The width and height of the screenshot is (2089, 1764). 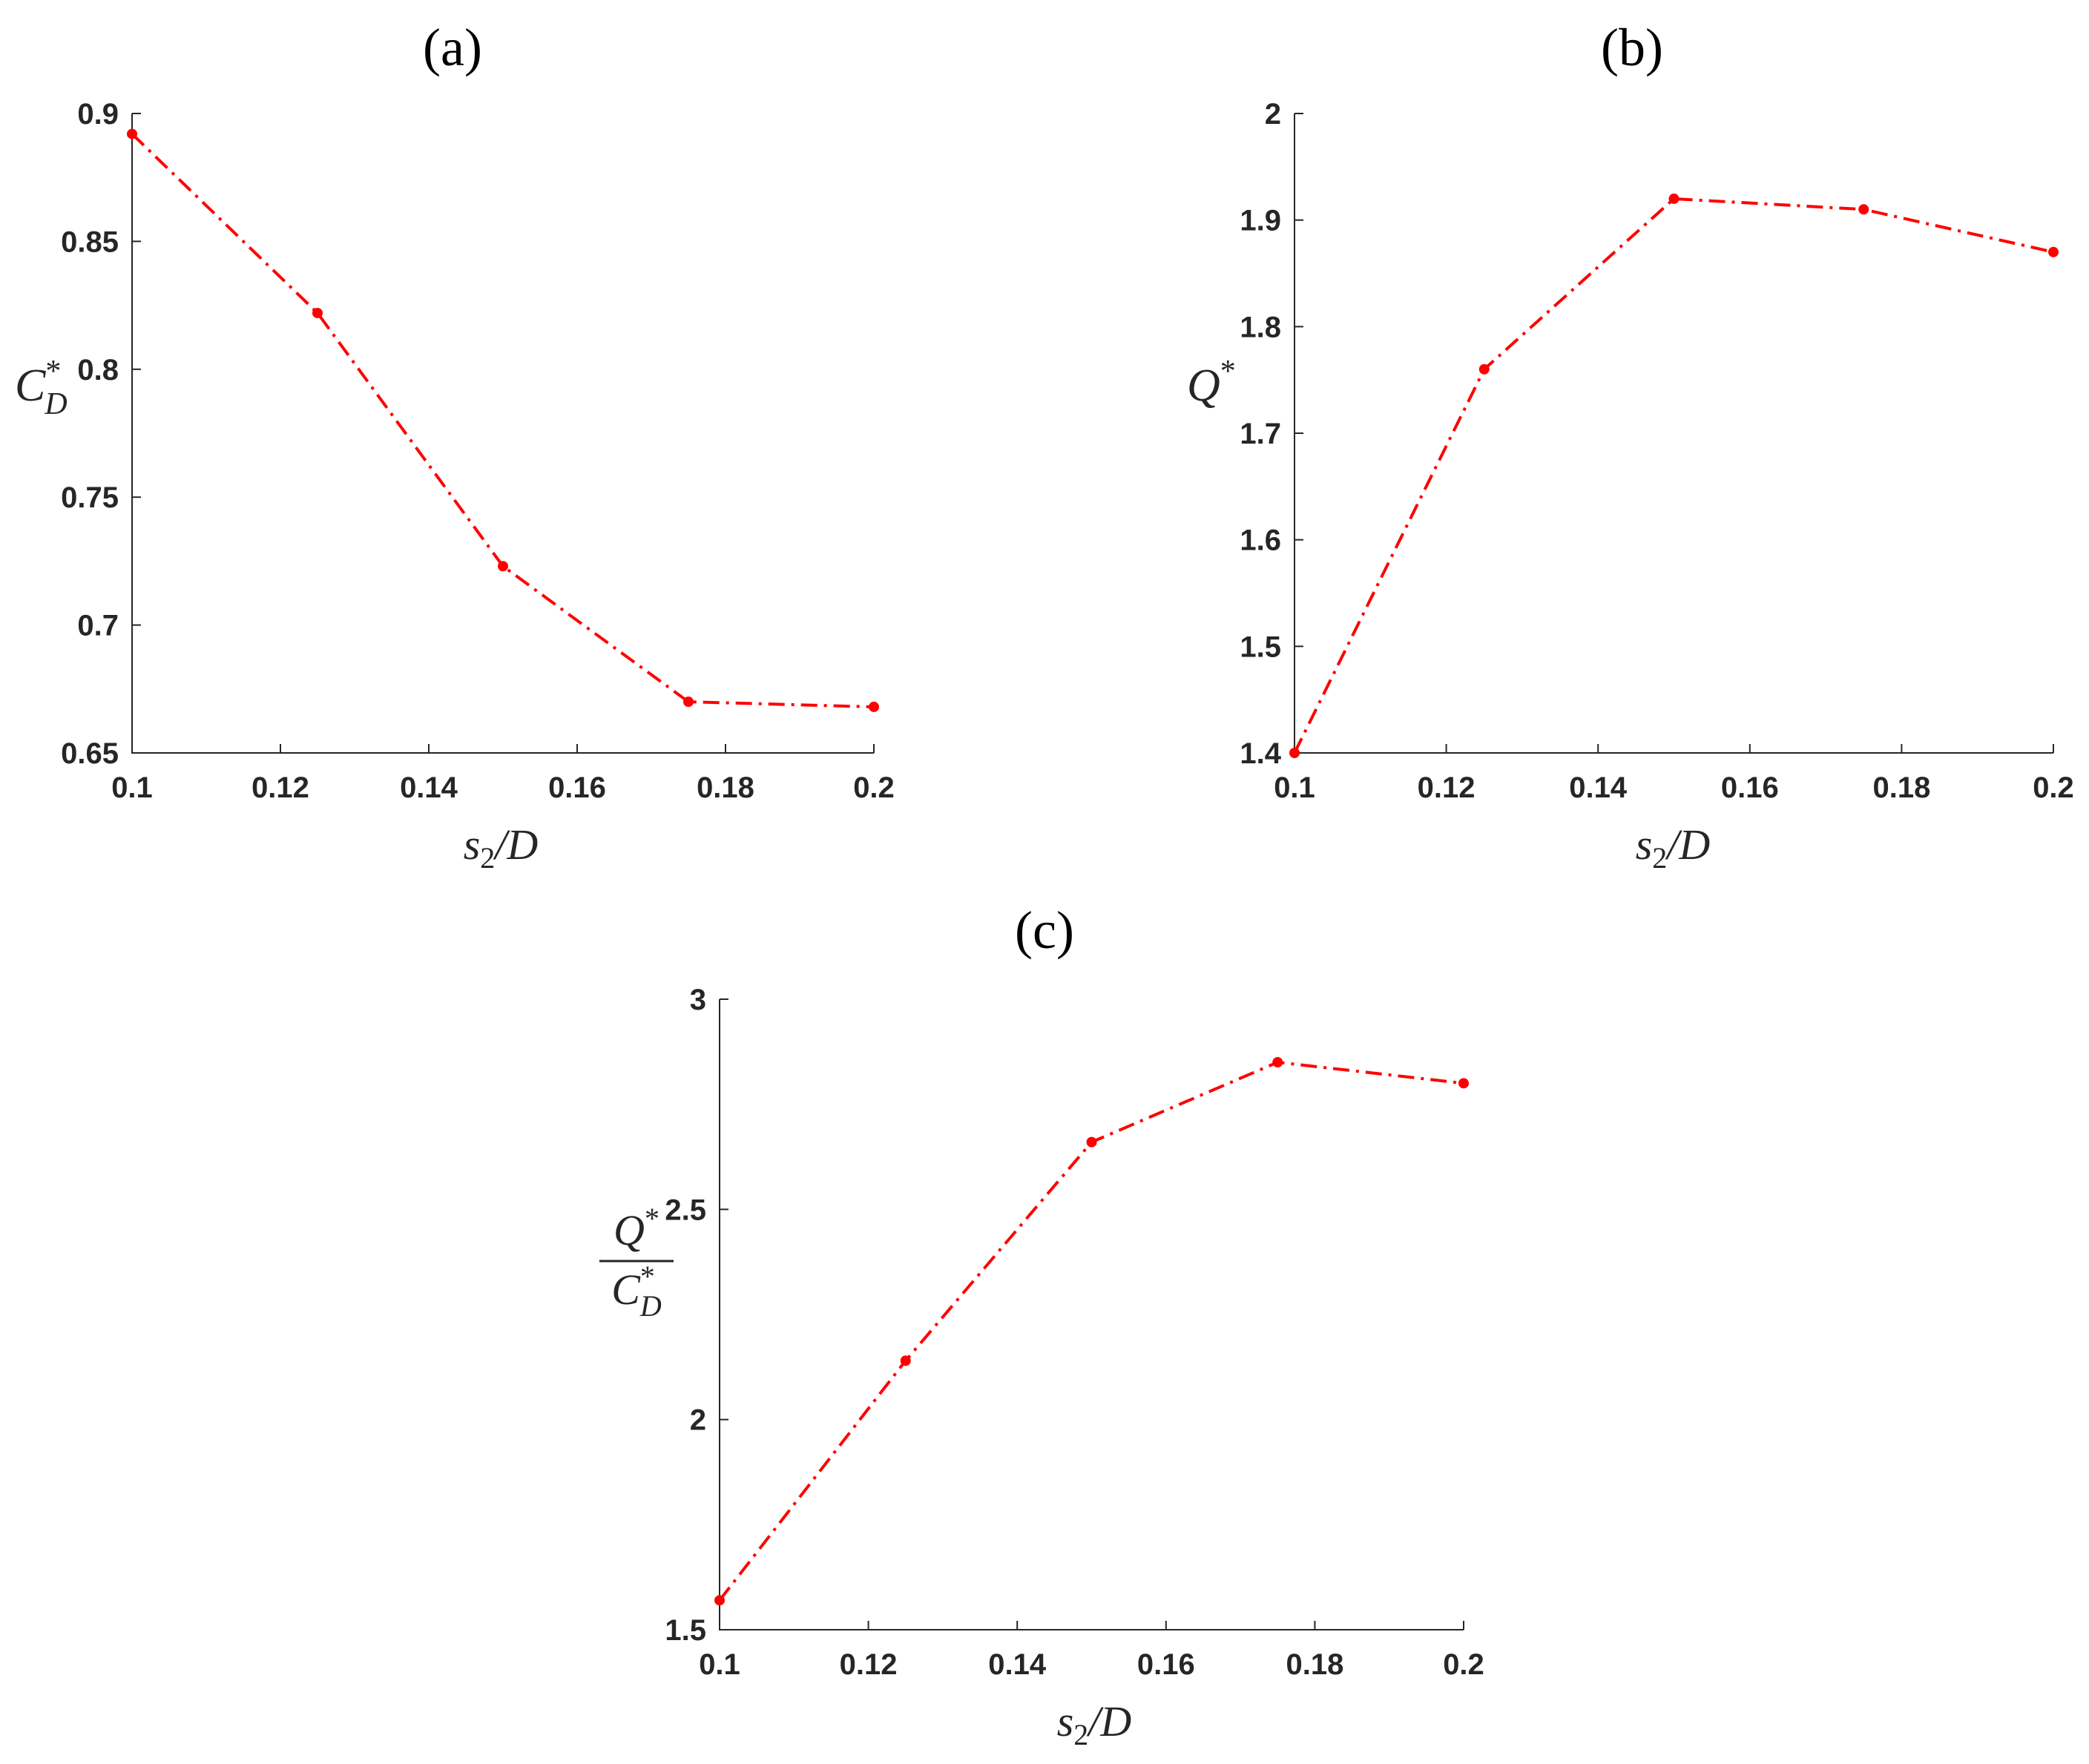 What do you see at coordinates (90, 242) in the screenshot?
I see `y-tick-label: 0.85` at bounding box center [90, 242].